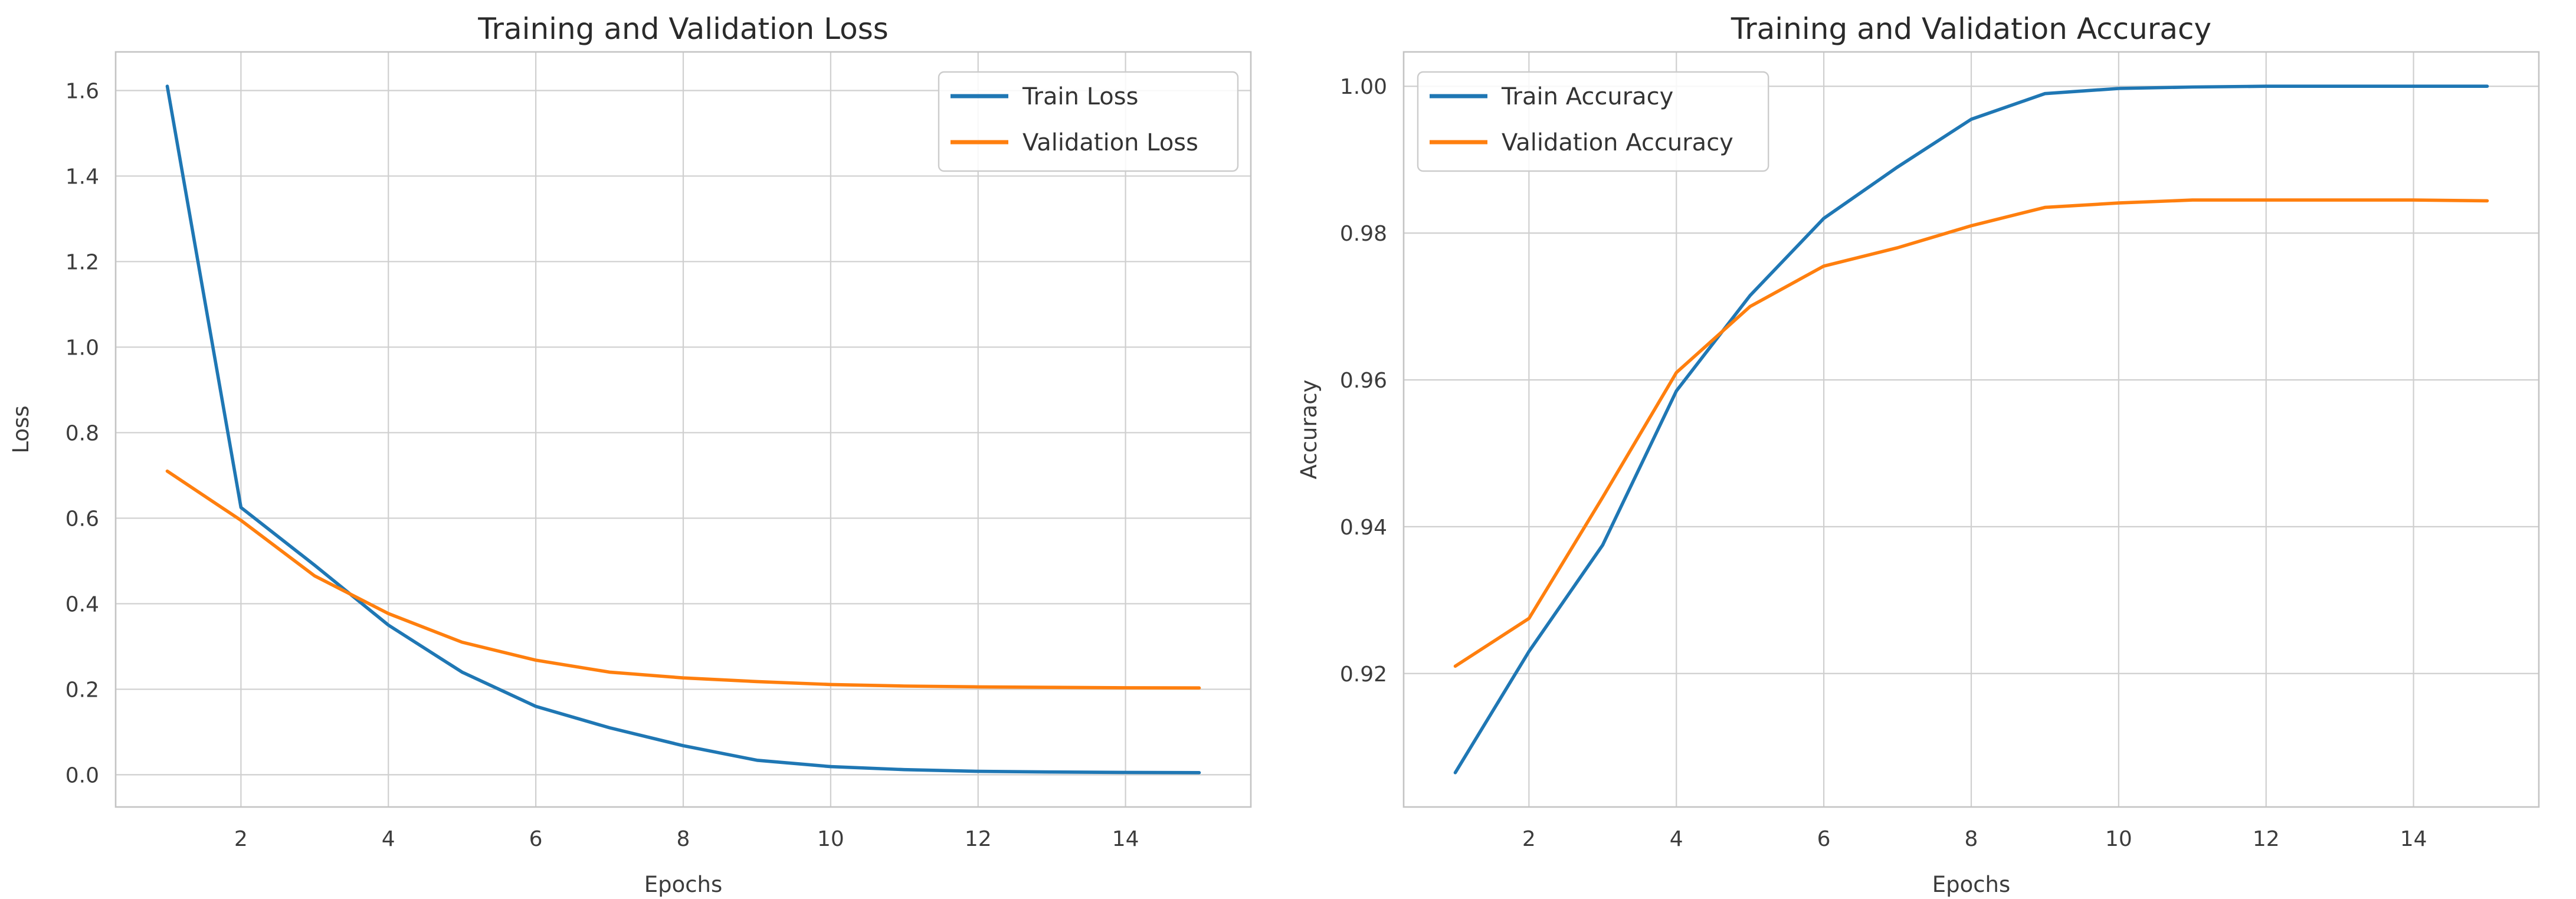 The image size is (2576, 899). Describe the element at coordinates (1971, 884) in the screenshot. I see `accuracy-x-axis-label: Epochs` at that location.